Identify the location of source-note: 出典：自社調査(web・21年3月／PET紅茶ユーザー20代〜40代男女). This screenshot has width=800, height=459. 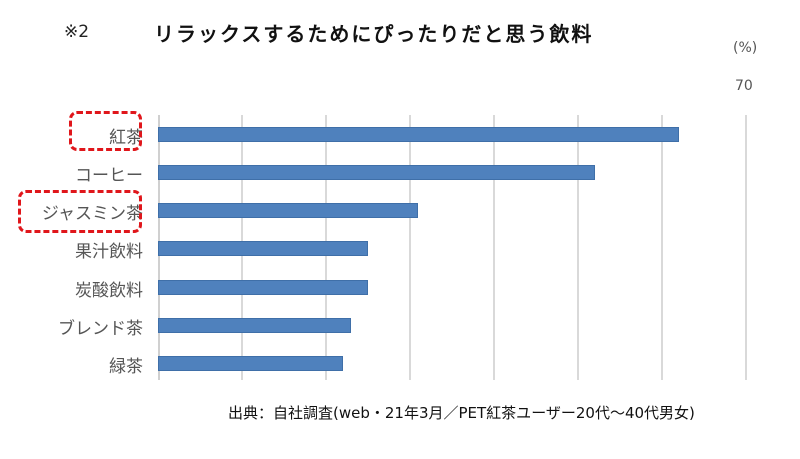
(461, 413).